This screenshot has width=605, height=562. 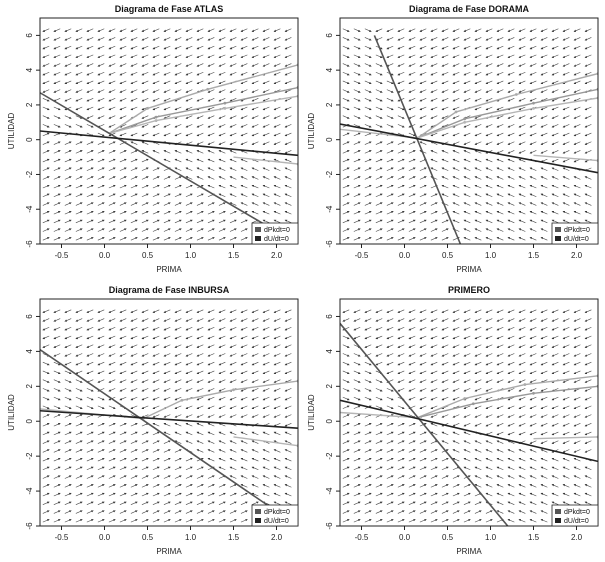 I want to click on x-tick-label: -0.5, so click(x=62, y=255).